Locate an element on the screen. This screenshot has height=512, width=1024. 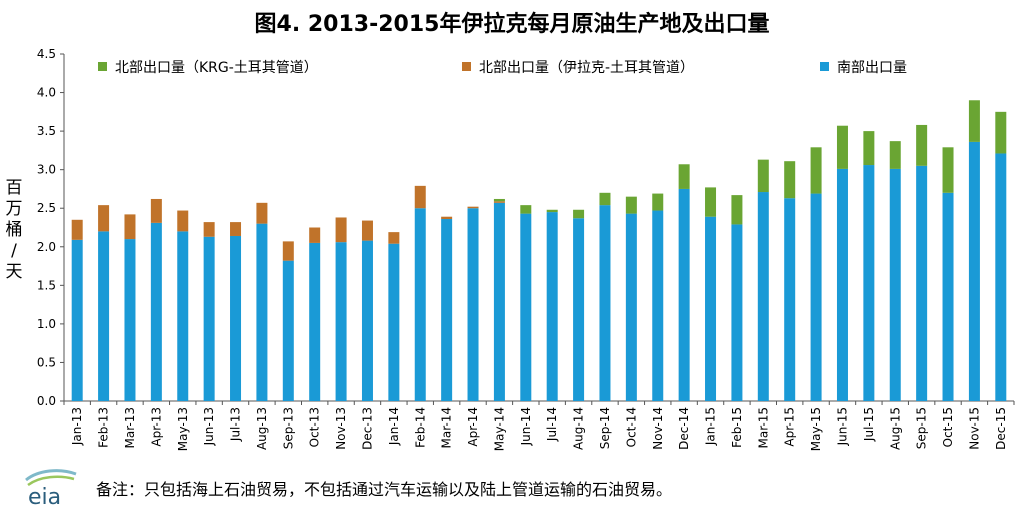
x-tick-label: Jul-14 is located at coordinates (552, 424).